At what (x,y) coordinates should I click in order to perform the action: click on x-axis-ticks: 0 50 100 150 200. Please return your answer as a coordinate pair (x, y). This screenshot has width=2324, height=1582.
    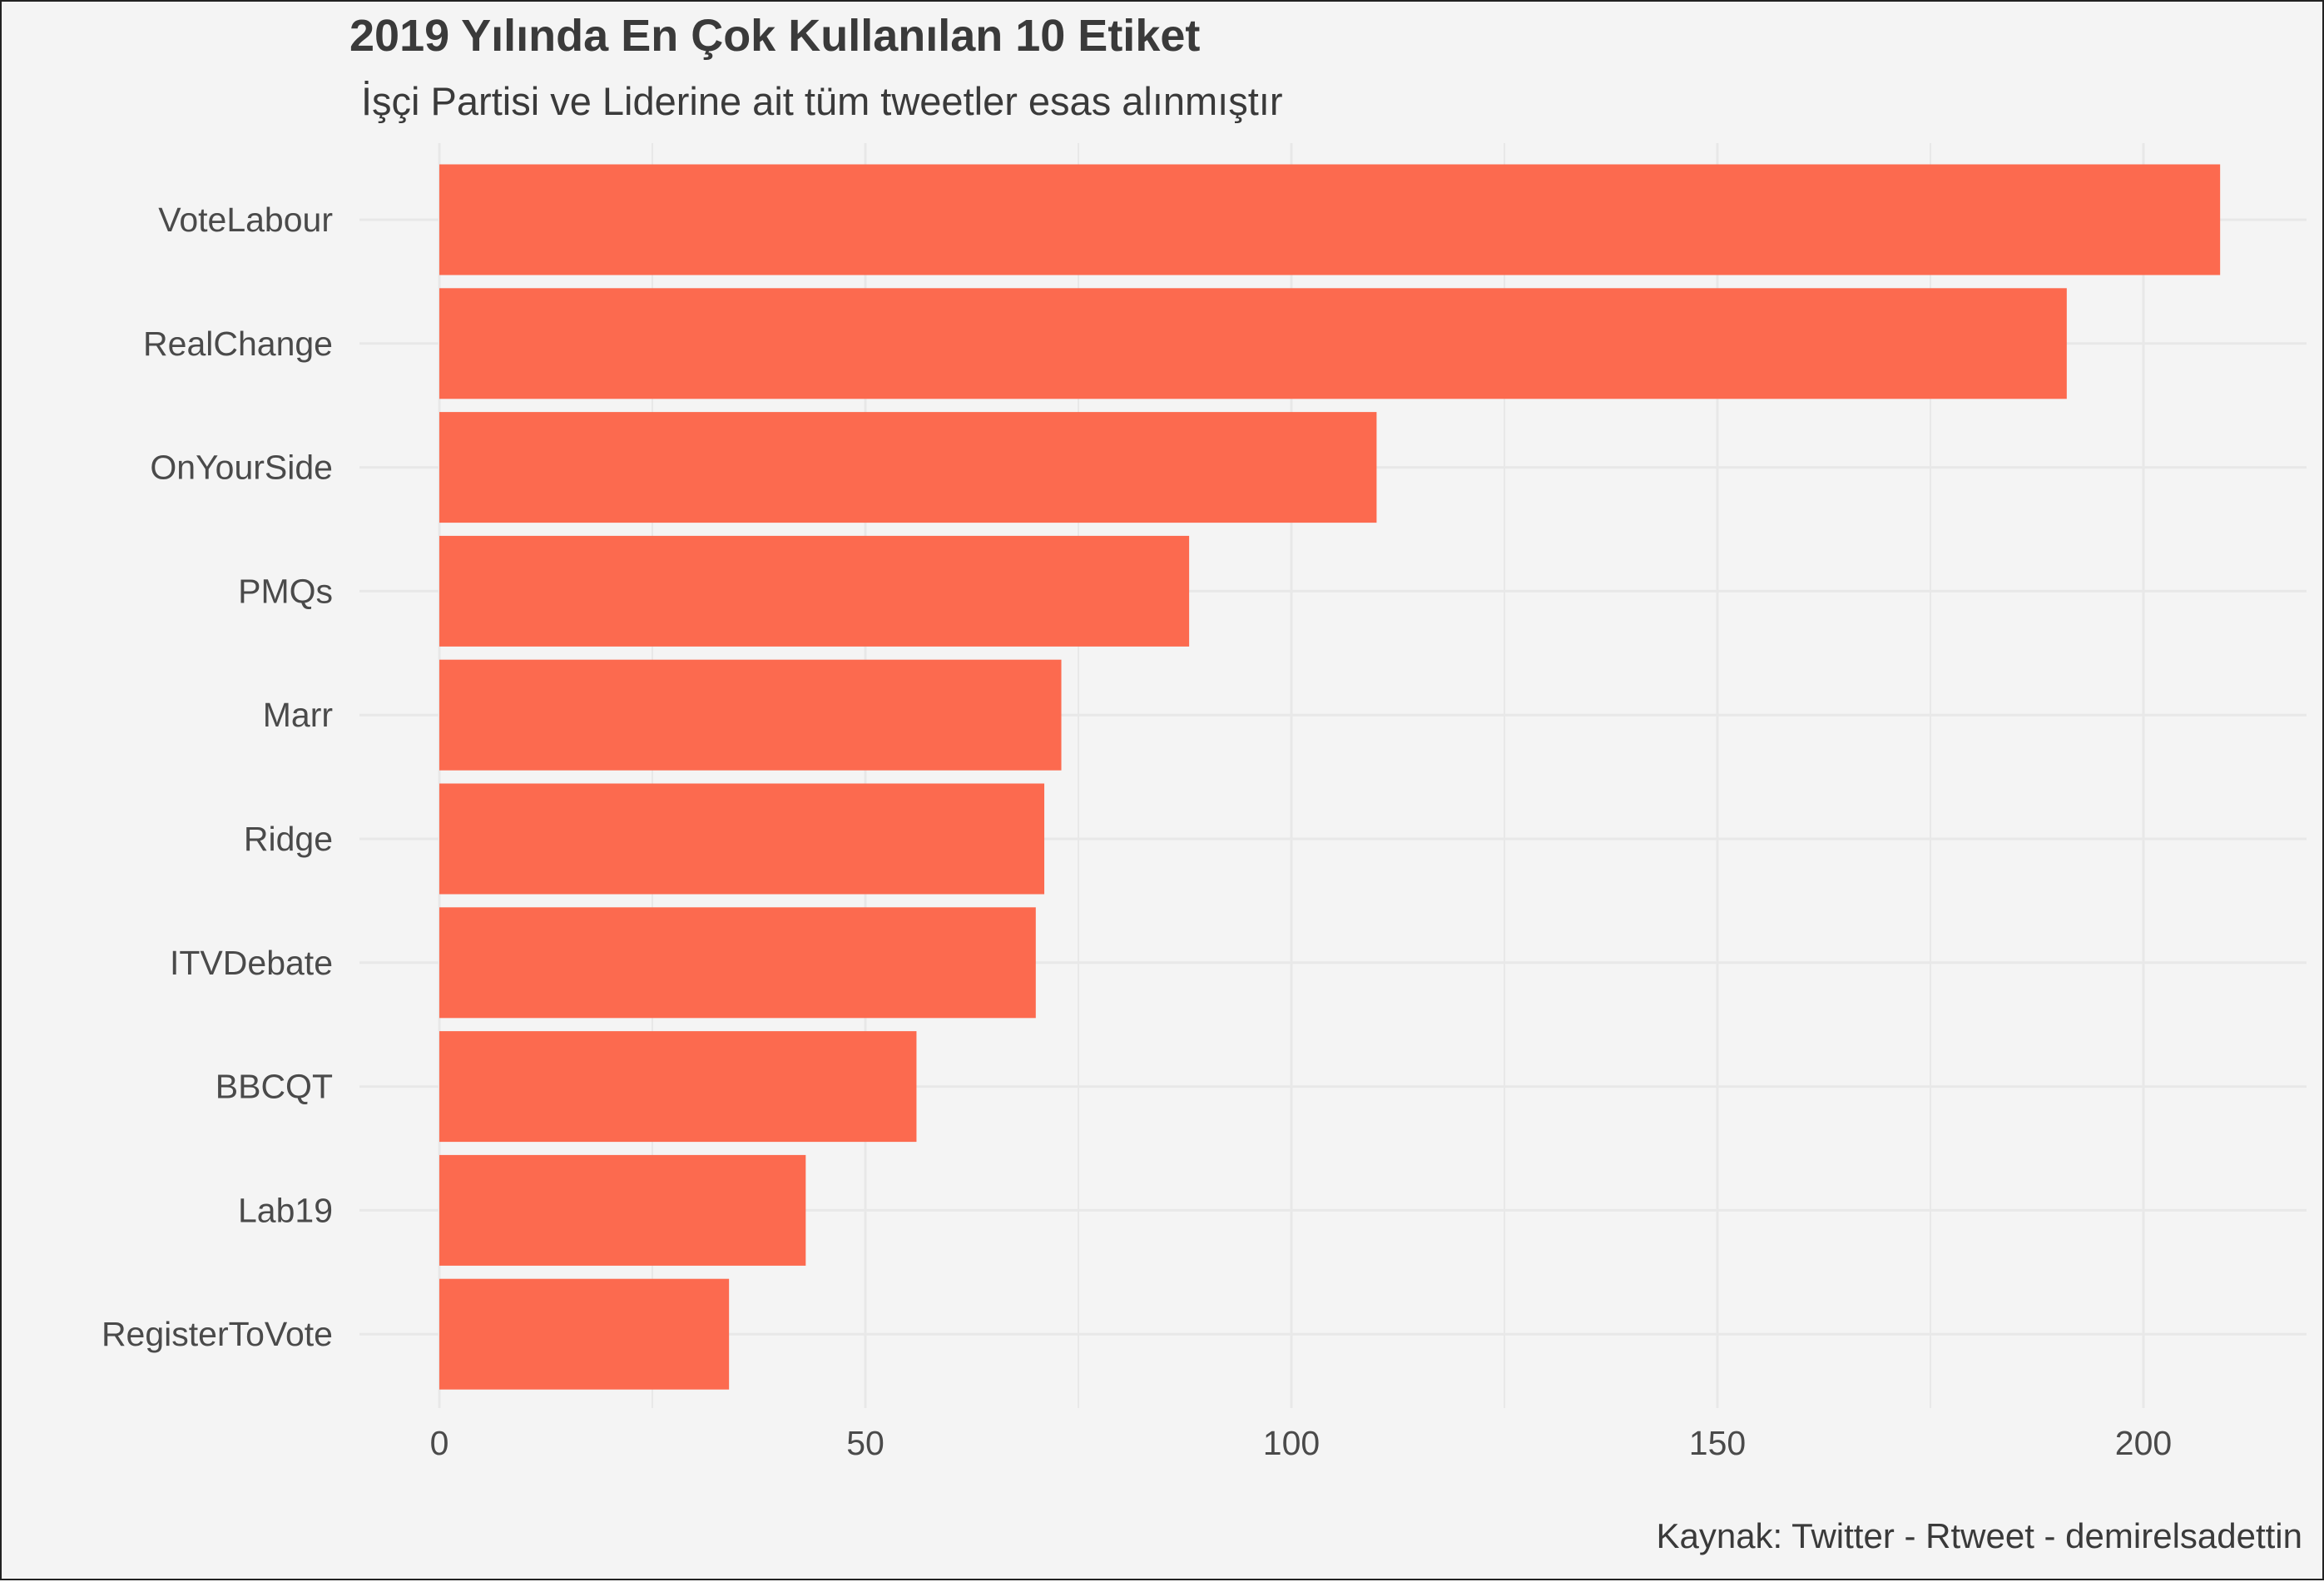
    Looking at the image, I should click on (1301, 1443).